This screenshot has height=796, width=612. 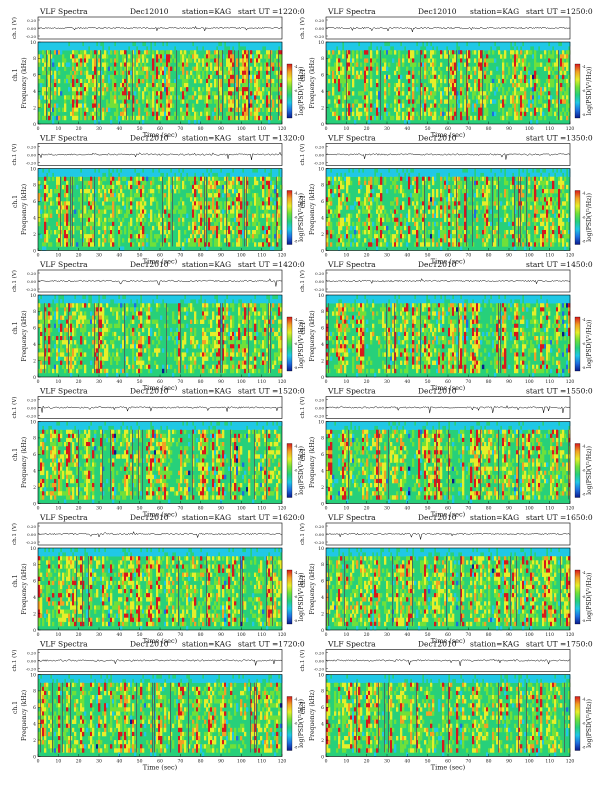 What do you see at coordinates (206, 138) in the screenshot?
I see `panel-station: station=KAG` at bounding box center [206, 138].